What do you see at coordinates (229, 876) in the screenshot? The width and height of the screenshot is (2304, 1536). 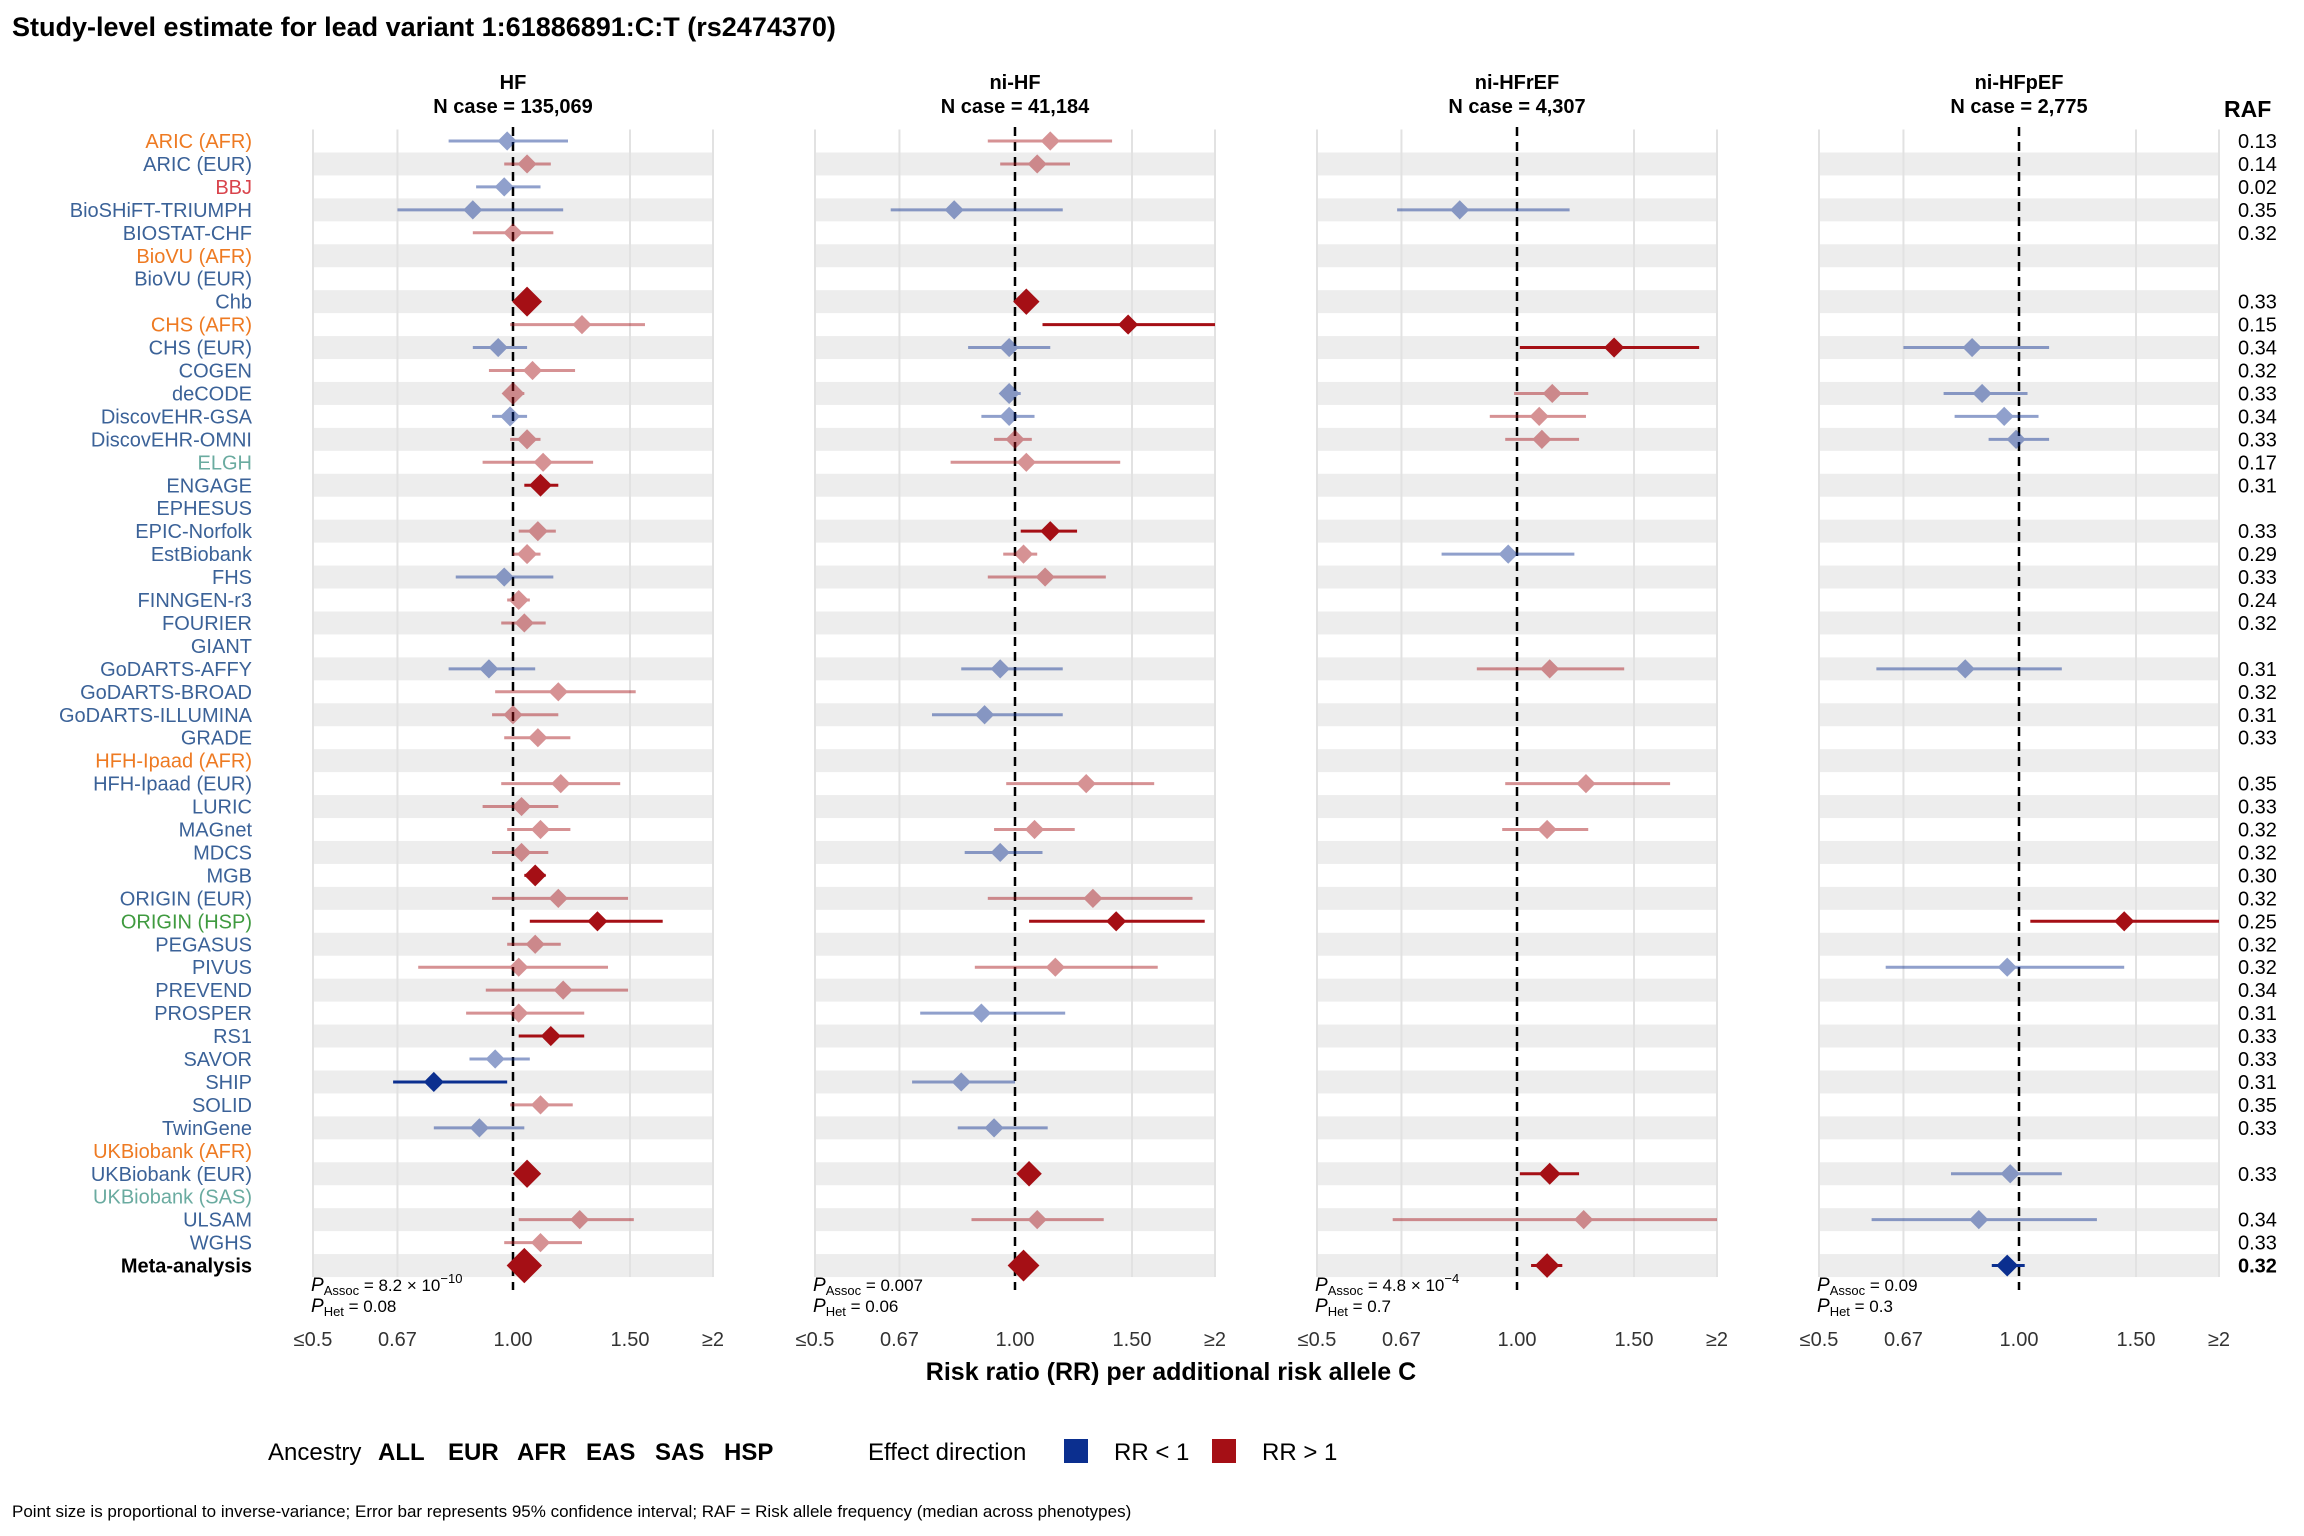 I see `study-label: MGB` at bounding box center [229, 876].